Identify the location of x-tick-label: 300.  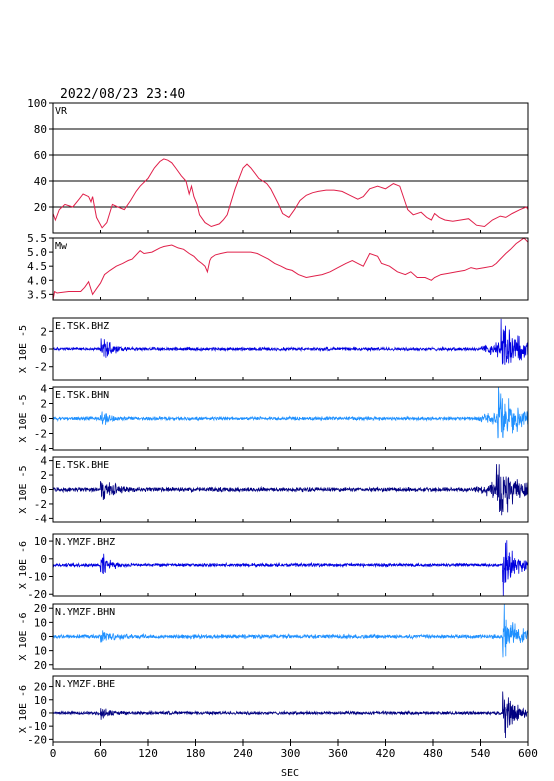
(291, 753).